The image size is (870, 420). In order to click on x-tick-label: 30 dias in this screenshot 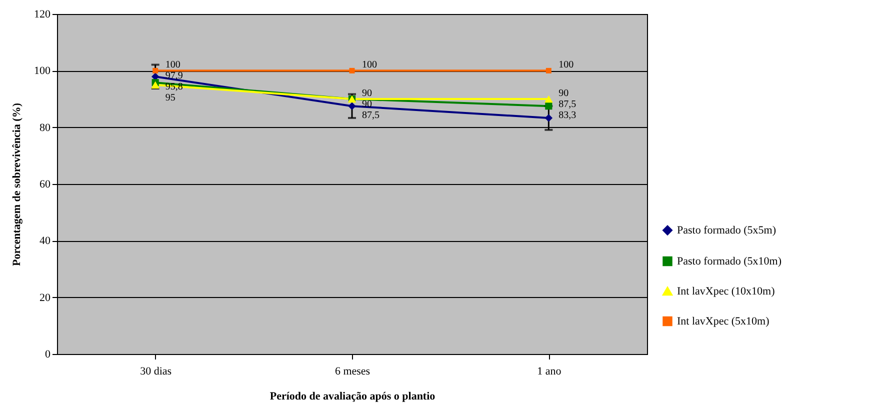, I will do `click(156, 372)`.